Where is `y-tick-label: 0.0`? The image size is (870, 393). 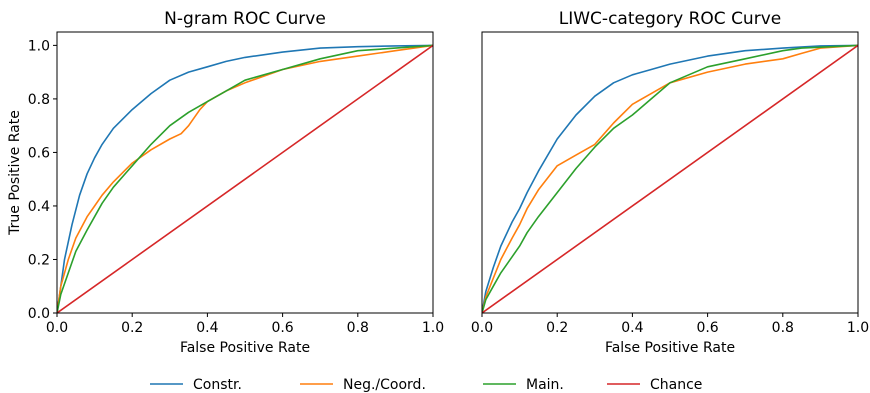 y-tick-label: 0.0 is located at coordinates (39, 314).